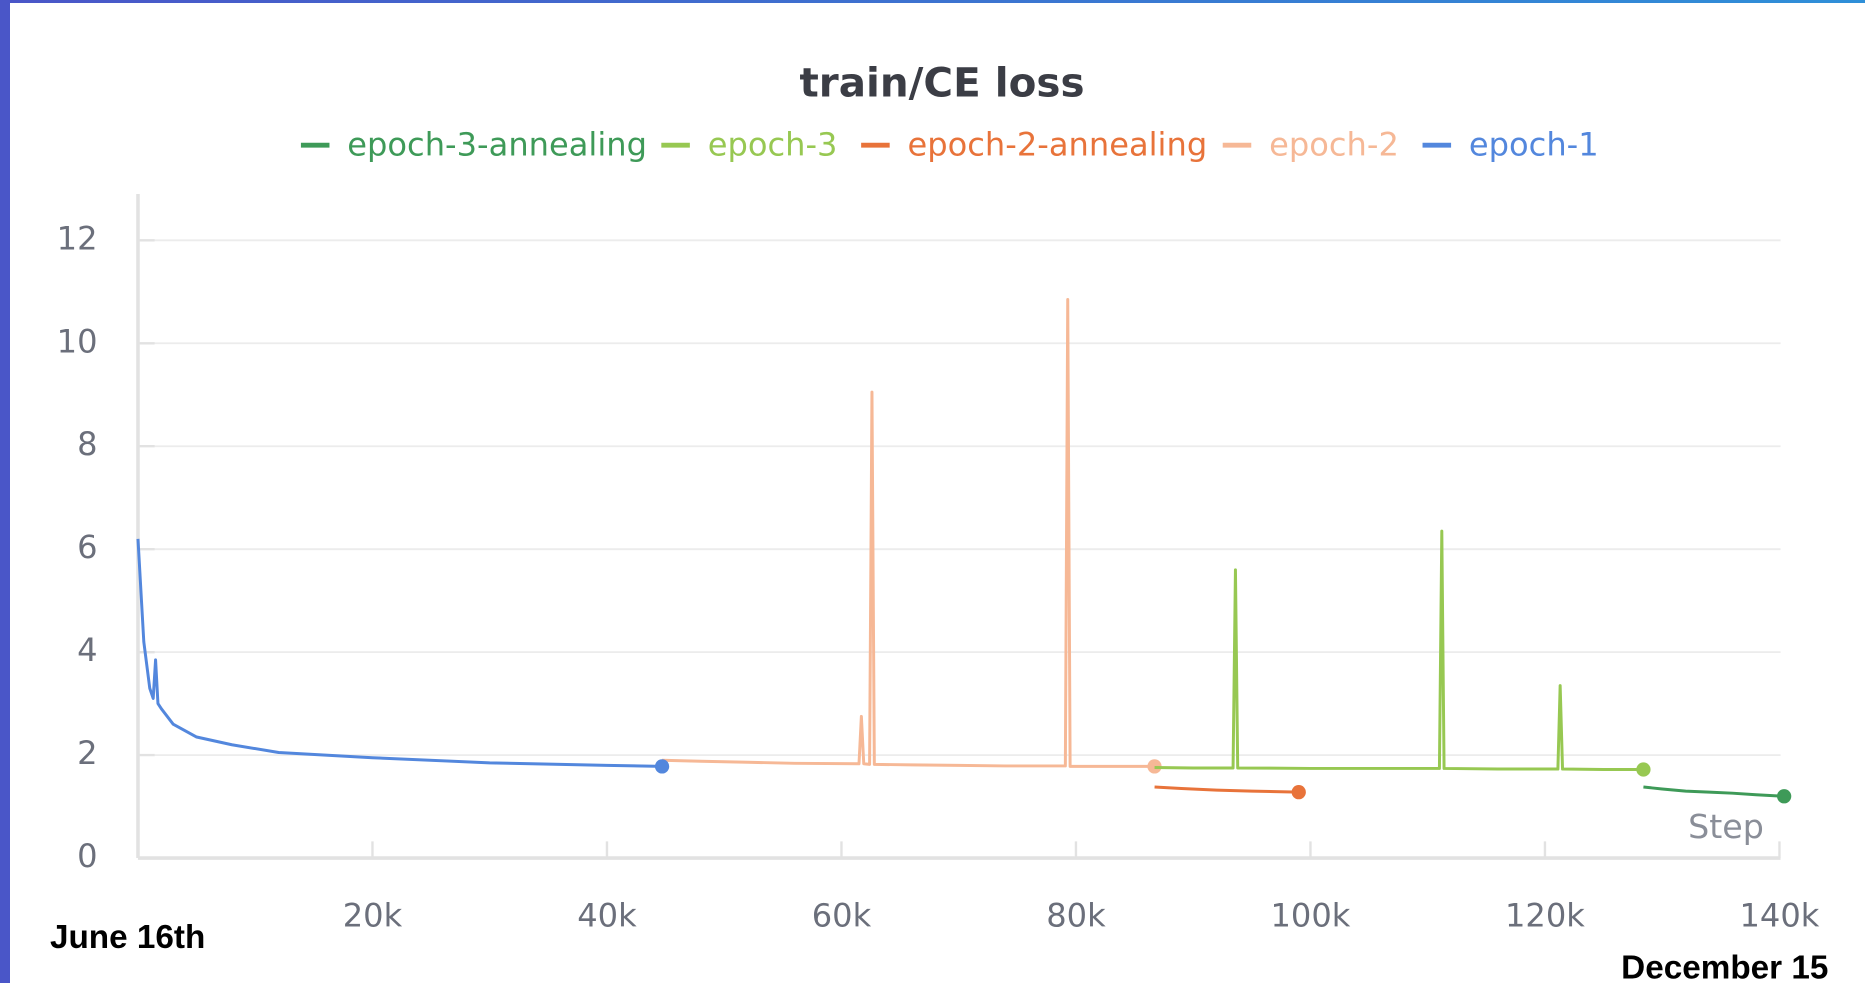  What do you see at coordinates (941, 83) in the screenshot?
I see `chart-title: train/CE loss` at bounding box center [941, 83].